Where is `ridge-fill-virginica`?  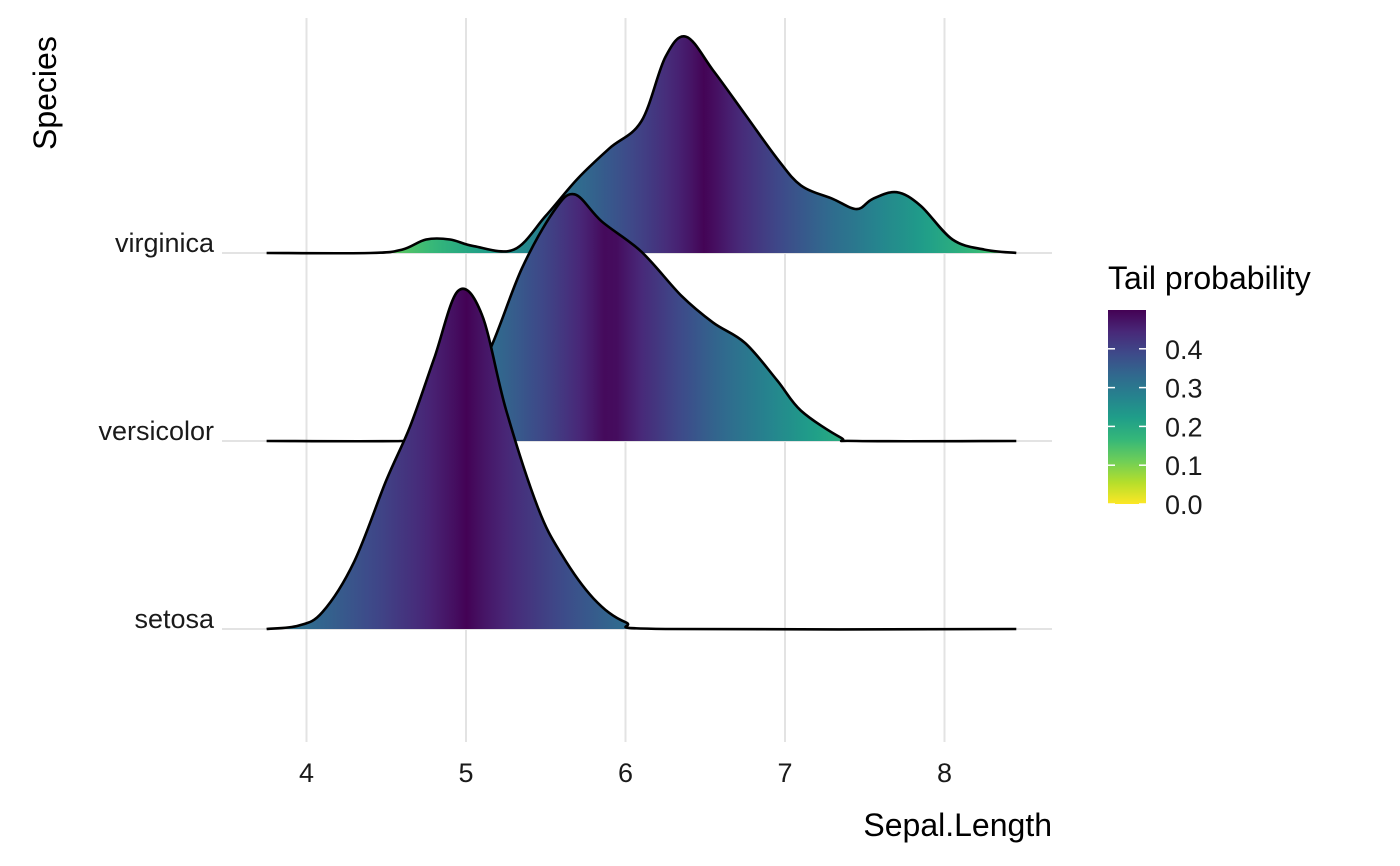 ridge-fill-virginica is located at coordinates (641, 145).